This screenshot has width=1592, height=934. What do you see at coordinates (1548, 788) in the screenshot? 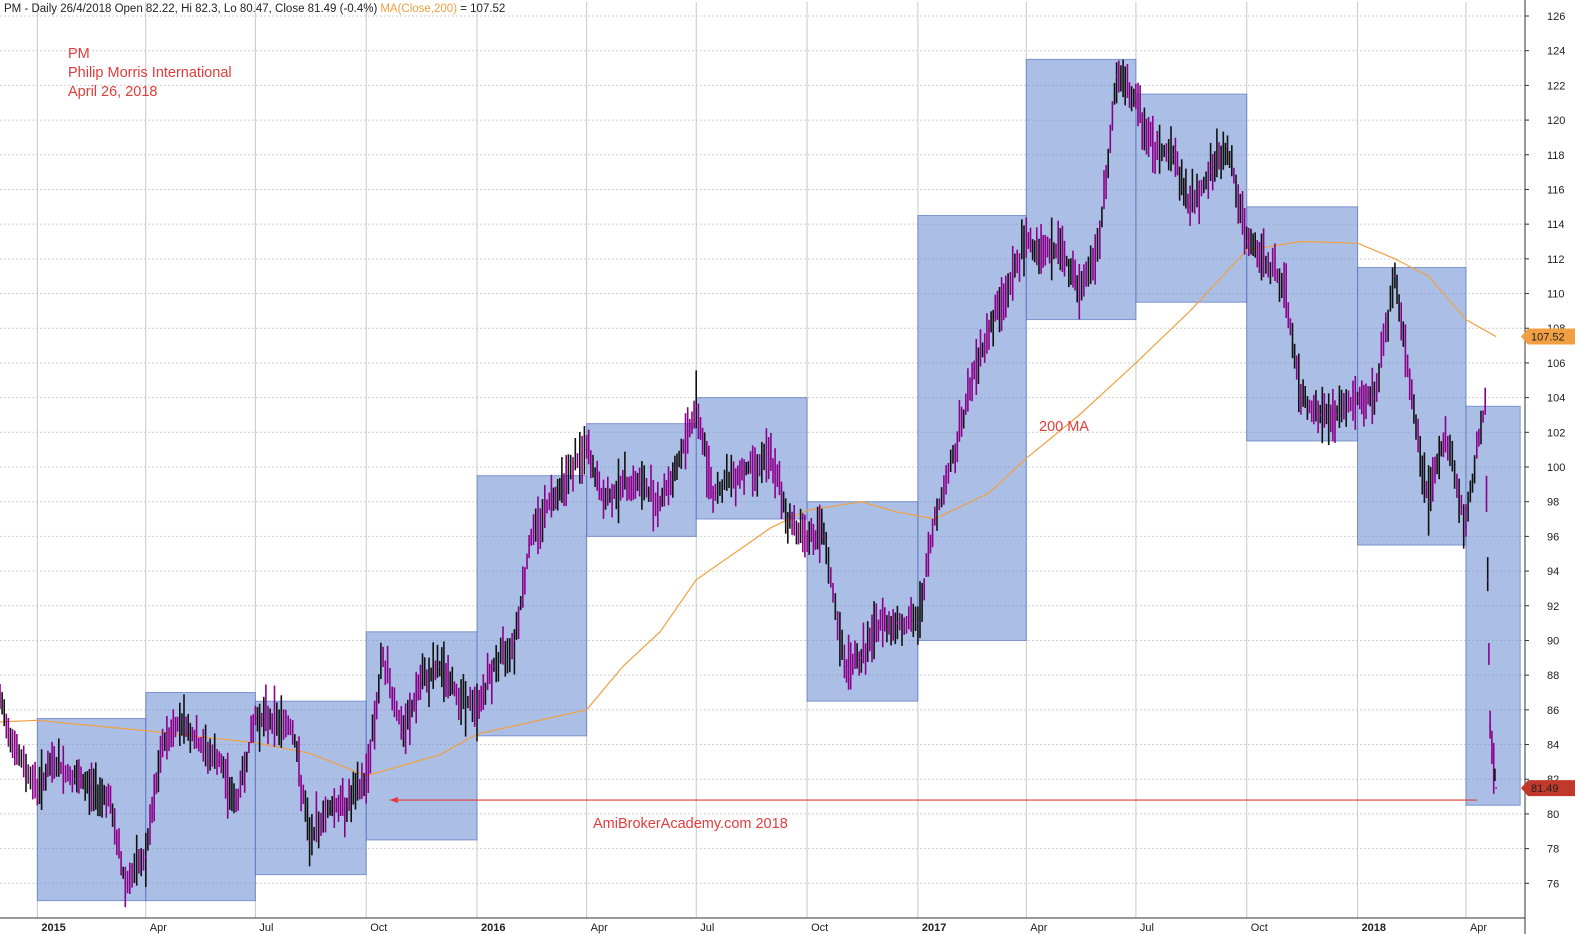
I see `close-tag` at bounding box center [1548, 788].